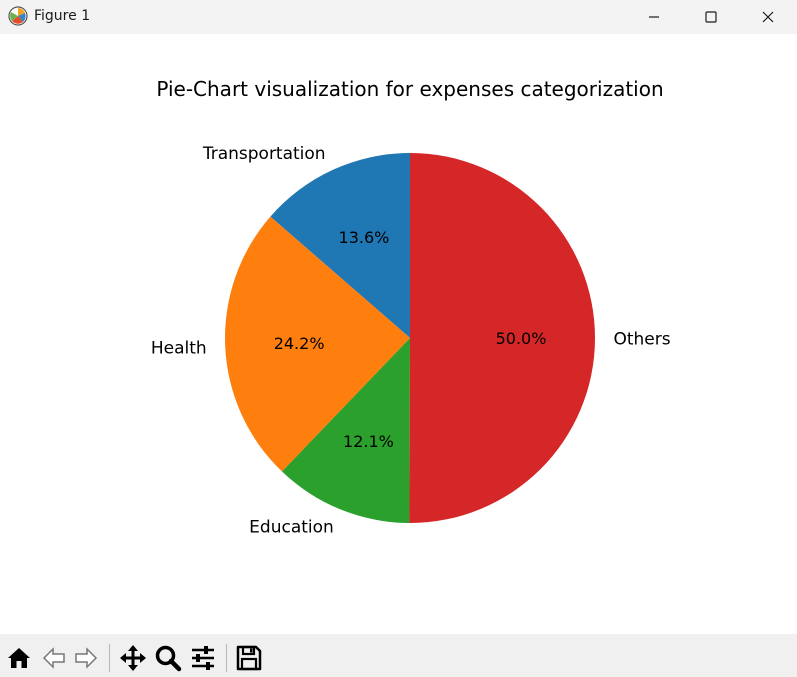  I want to click on pie-slice-health, so click(317, 344).